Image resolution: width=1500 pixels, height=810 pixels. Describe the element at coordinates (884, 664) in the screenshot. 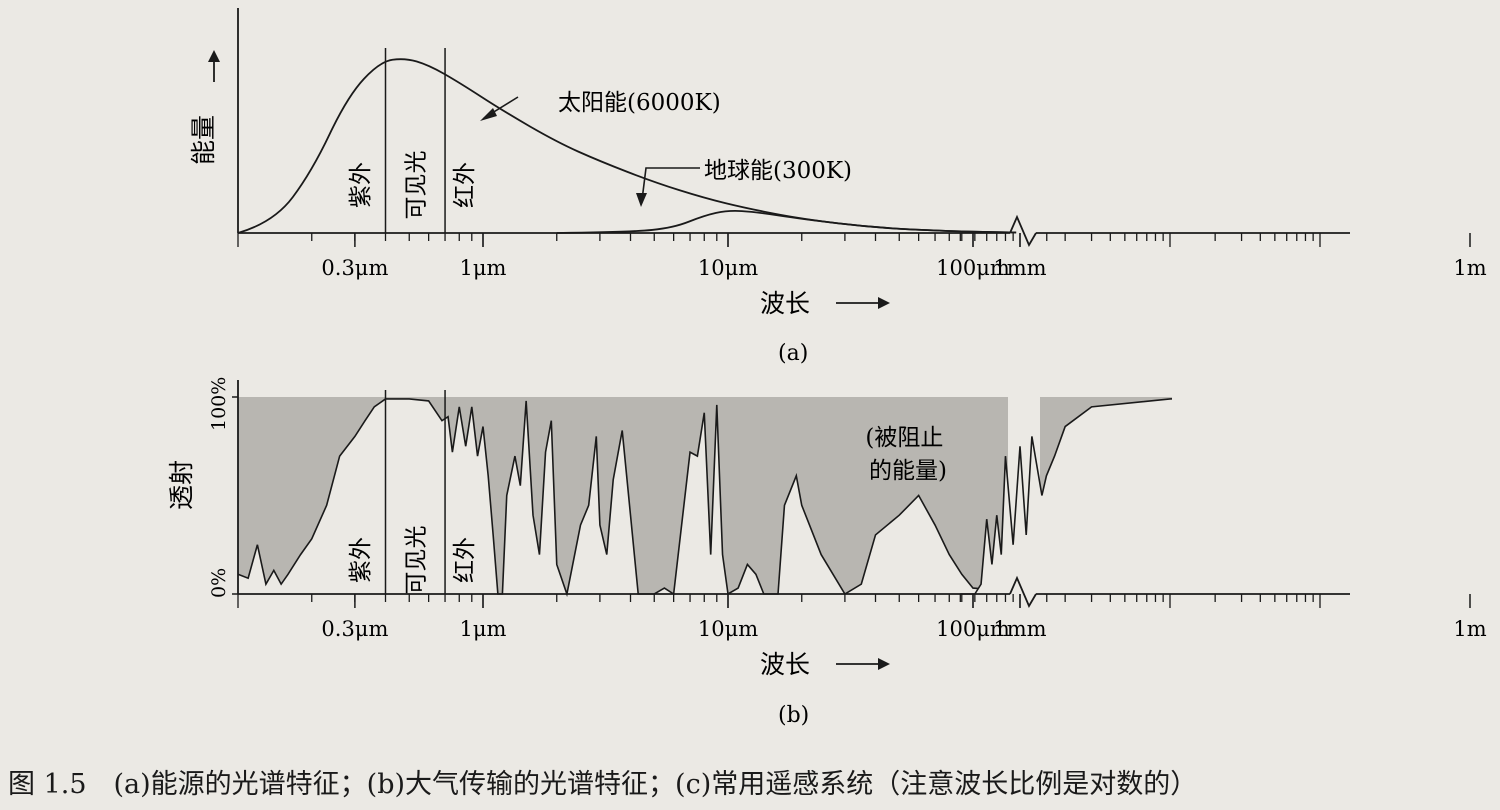

I see `x-arrowhead-b` at that location.